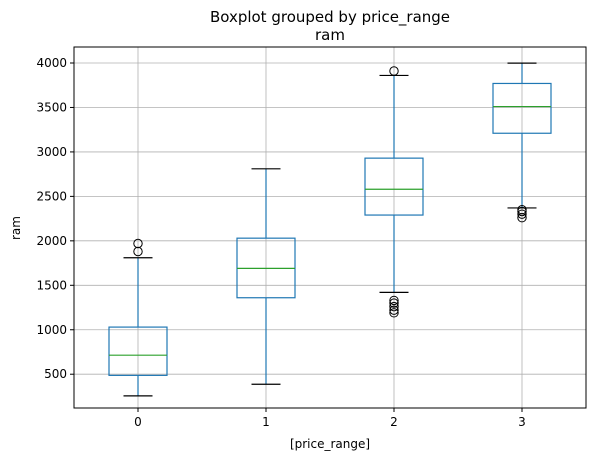 The height and width of the screenshot is (461, 596). I want to click on y-tick-label: 1000, so click(51, 330).